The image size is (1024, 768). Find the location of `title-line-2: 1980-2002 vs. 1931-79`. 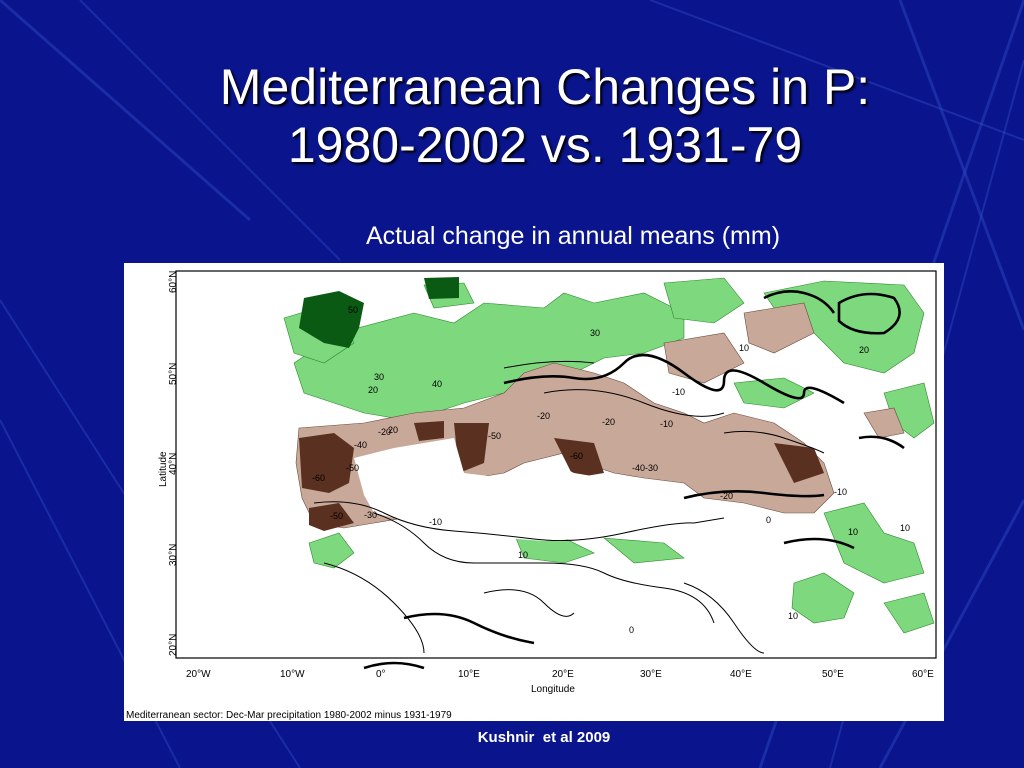

title-line-2: 1980-2002 vs. 1931-79 is located at coordinates (545, 145).